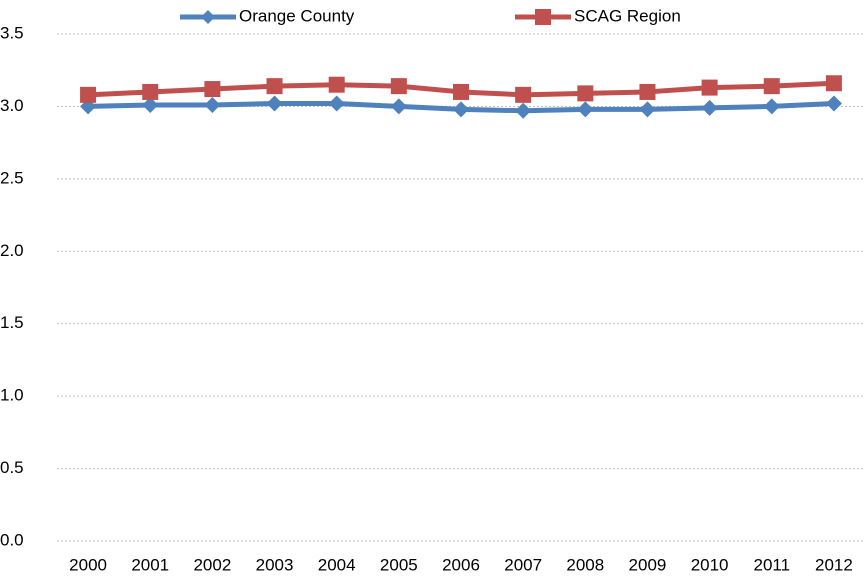 This screenshot has height=585, width=865. What do you see at coordinates (461, 564) in the screenshot?
I see `x-tick-label: 2006` at bounding box center [461, 564].